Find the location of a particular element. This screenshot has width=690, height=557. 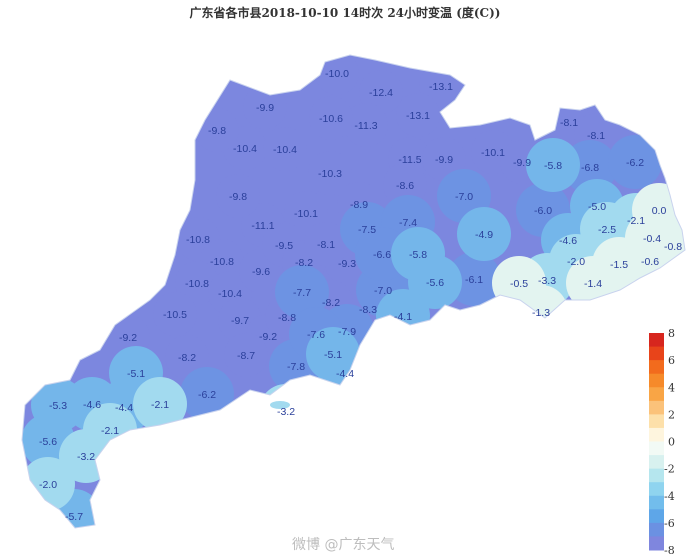

value-label: -4.1 is located at coordinates (403, 317).